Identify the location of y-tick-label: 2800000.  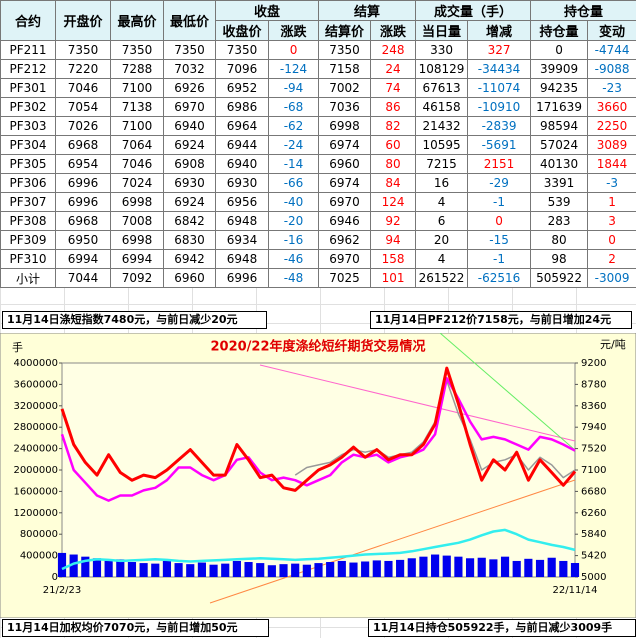
(35, 427).